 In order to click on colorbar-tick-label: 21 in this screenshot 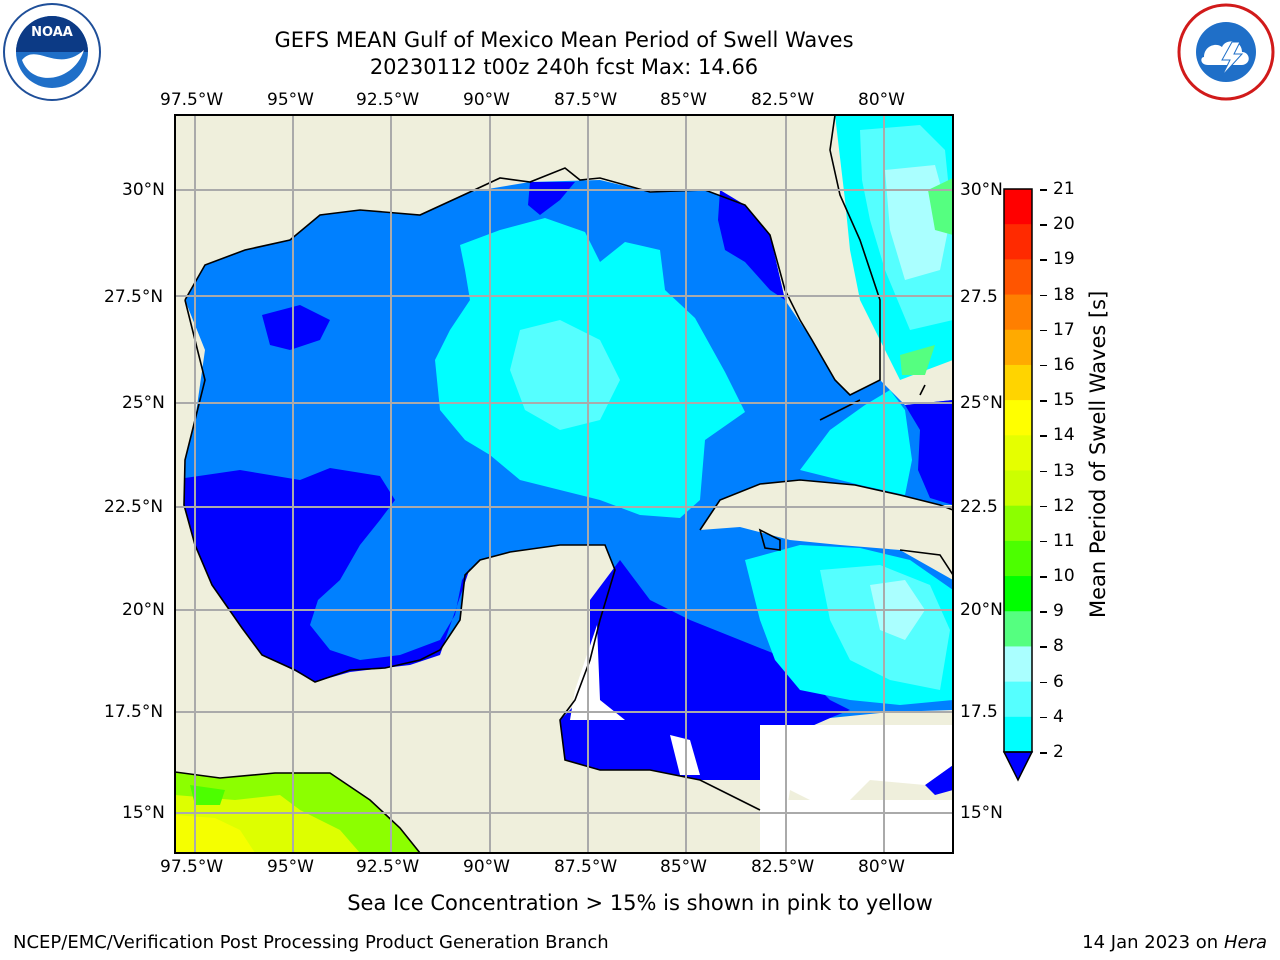, I will do `click(1064, 189)`.